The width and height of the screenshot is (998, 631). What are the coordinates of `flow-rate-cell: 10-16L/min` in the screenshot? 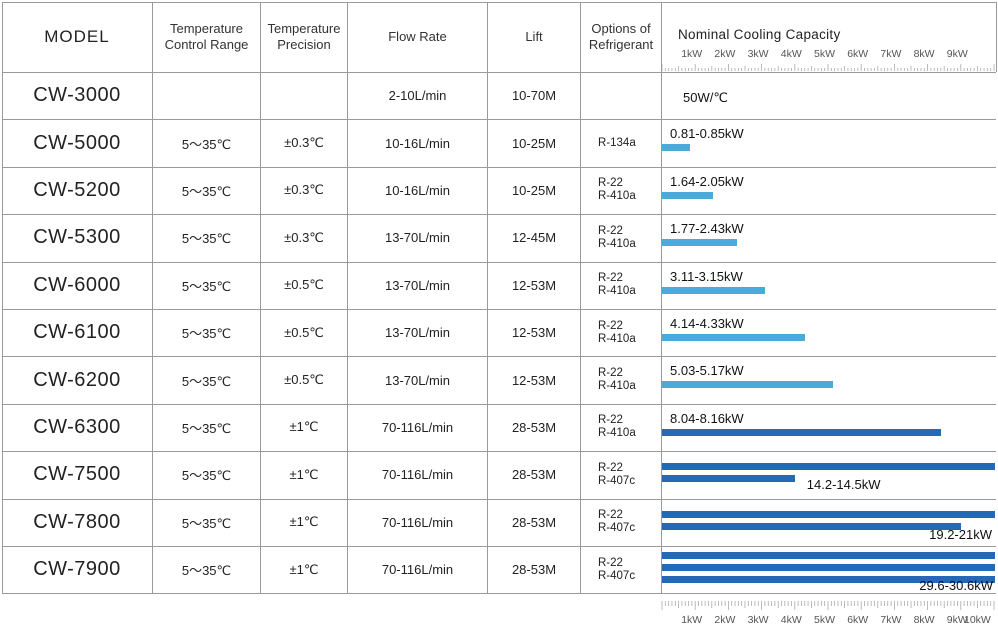 It's located at (417, 142).